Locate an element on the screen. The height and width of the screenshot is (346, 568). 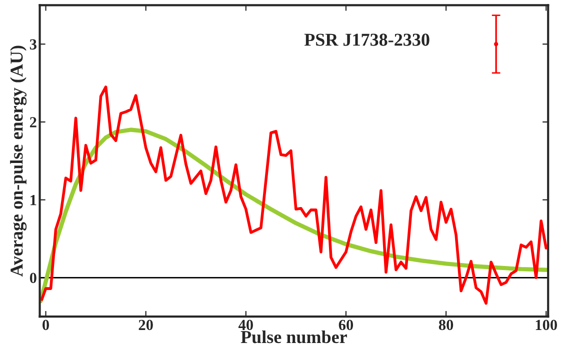
y-tick-label: 0 is located at coordinates (33, 278).